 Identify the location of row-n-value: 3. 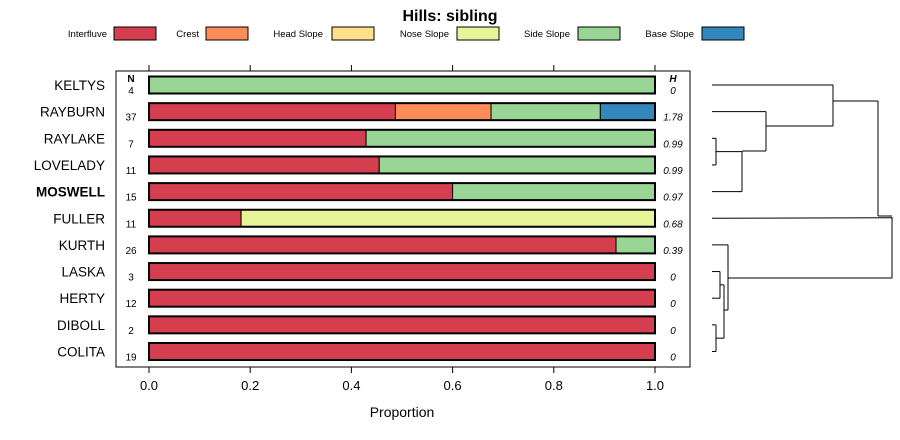
(131, 278).